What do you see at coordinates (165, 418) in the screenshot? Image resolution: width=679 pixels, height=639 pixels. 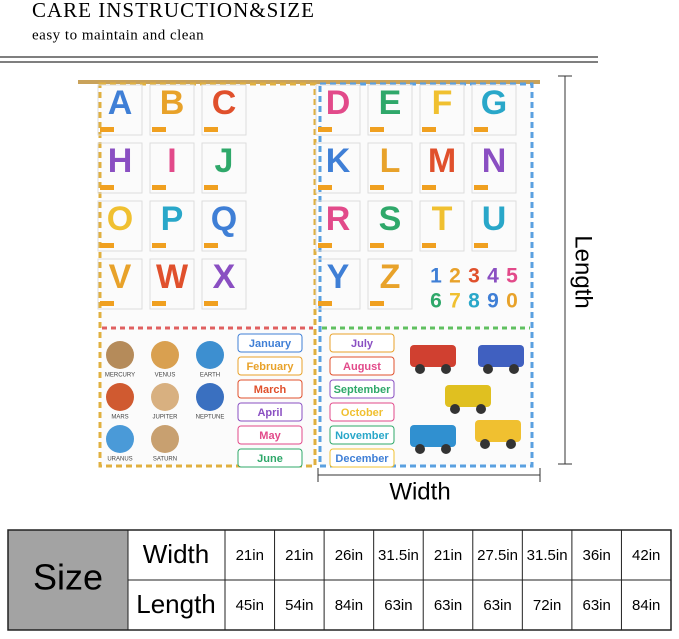 I see `planet-name: JUPITER` at bounding box center [165, 418].